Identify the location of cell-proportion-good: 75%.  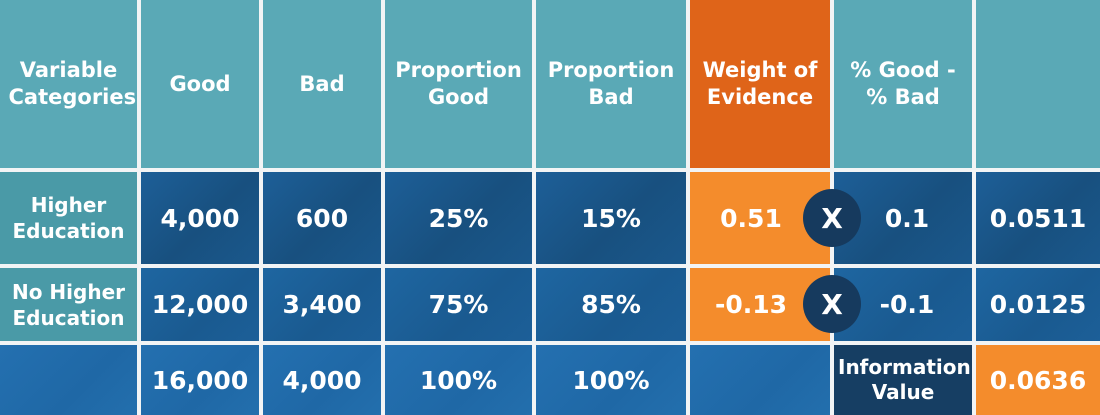
(458, 304).